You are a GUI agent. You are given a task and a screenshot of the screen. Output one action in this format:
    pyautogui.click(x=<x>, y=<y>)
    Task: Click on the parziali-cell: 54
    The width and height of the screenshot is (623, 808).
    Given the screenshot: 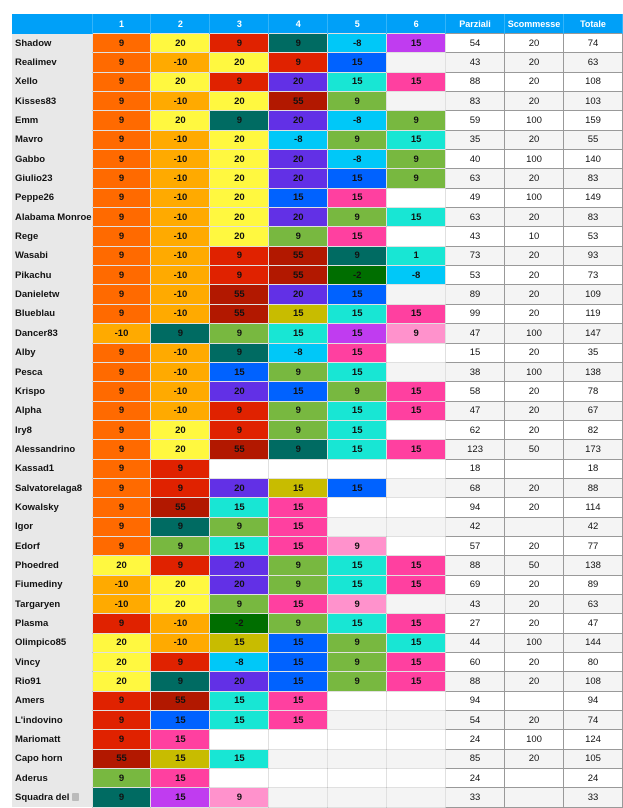 What is the action you would take?
    pyautogui.click(x=475, y=720)
    